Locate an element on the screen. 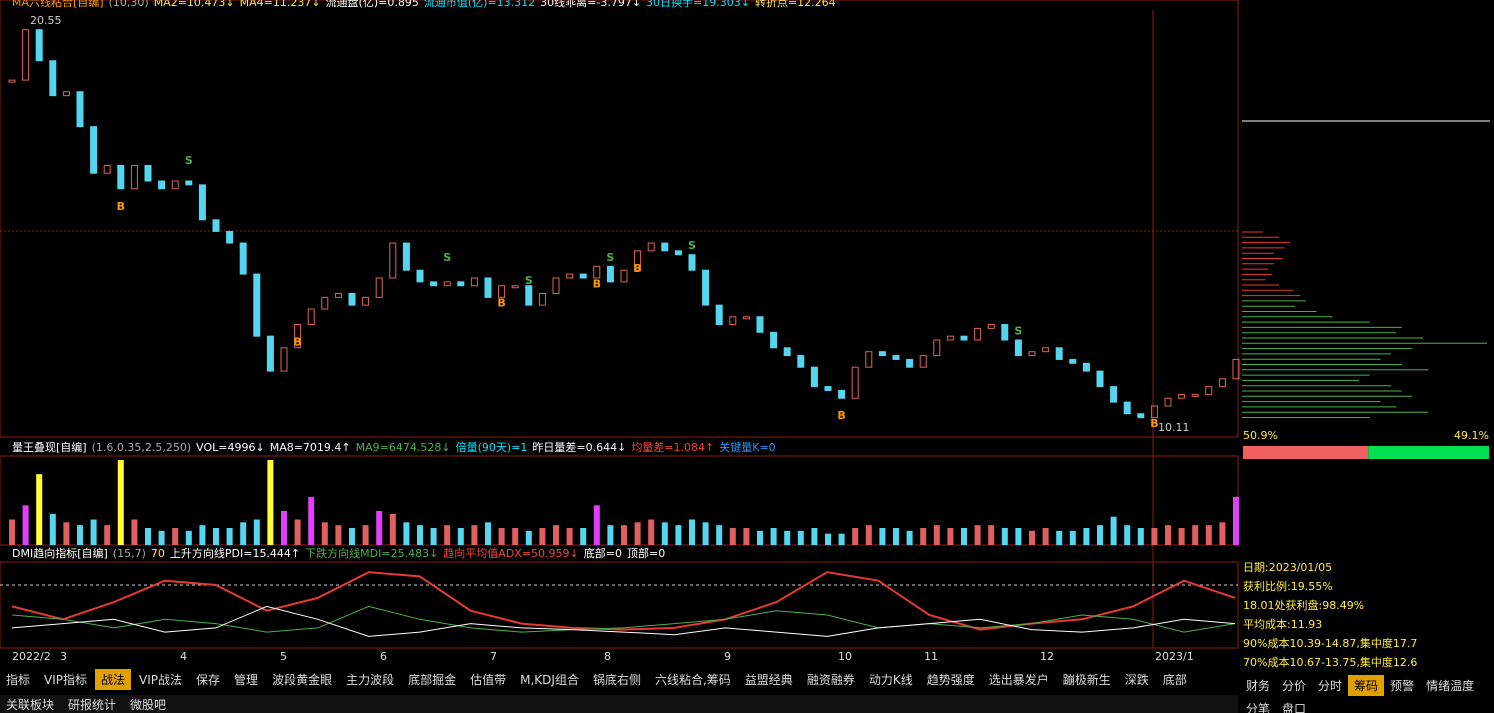  toolbar-button: VIP战法 is located at coordinates (161, 679).